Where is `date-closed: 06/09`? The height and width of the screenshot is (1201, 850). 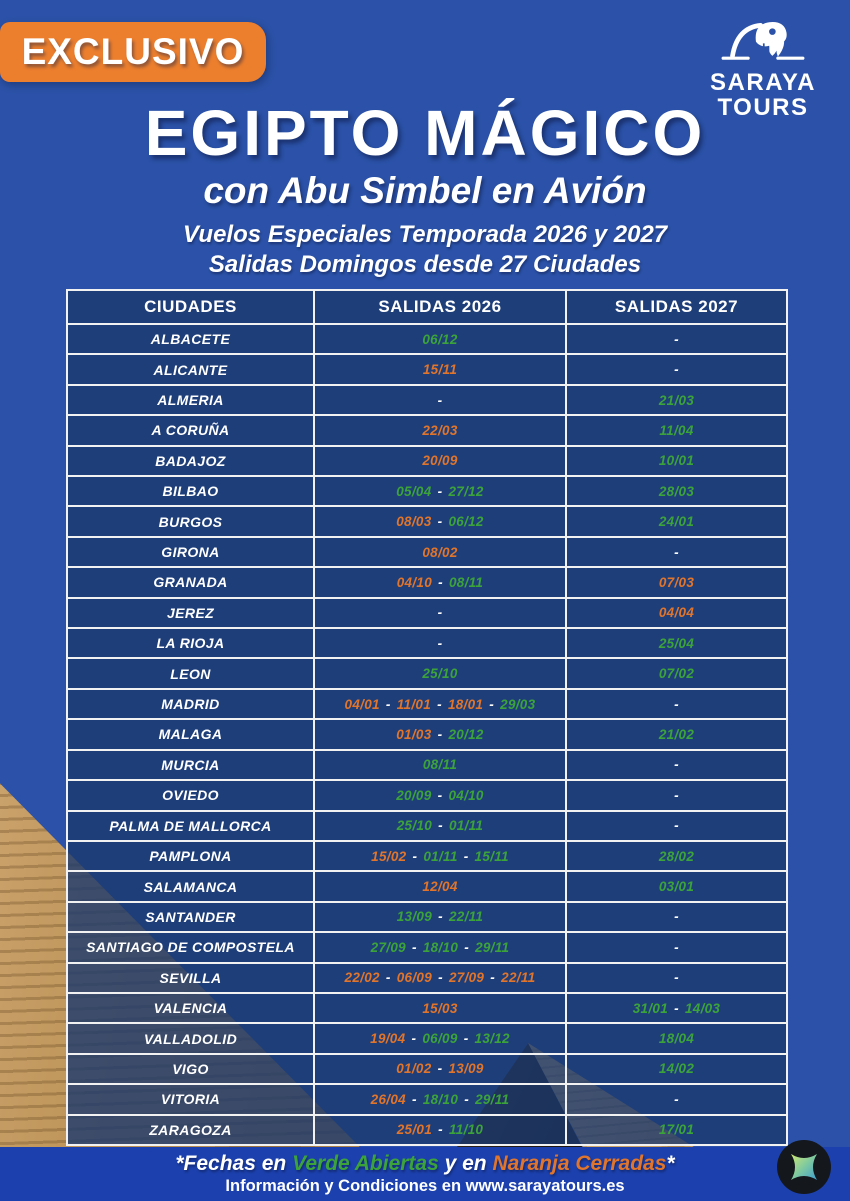
date-closed: 06/09 is located at coordinates (414, 978).